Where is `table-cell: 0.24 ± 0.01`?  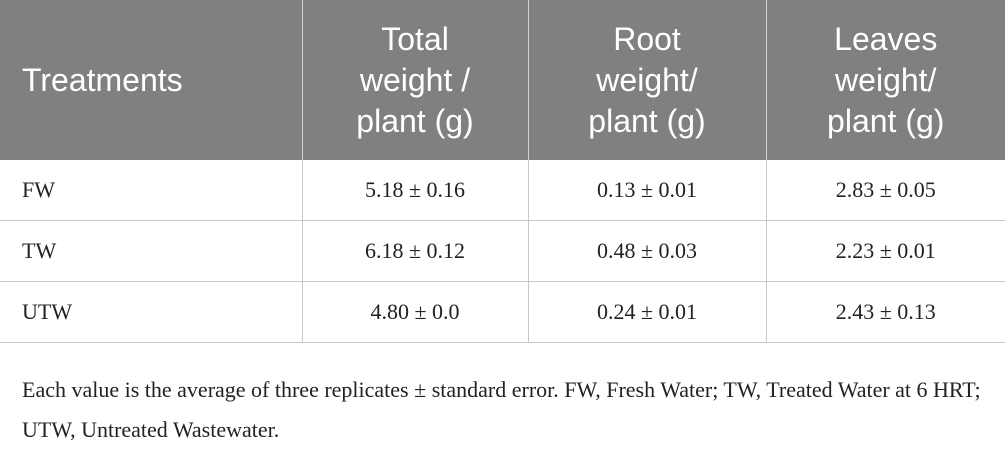
table-cell: 0.24 ± 0.01 is located at coordinates (647, 312).